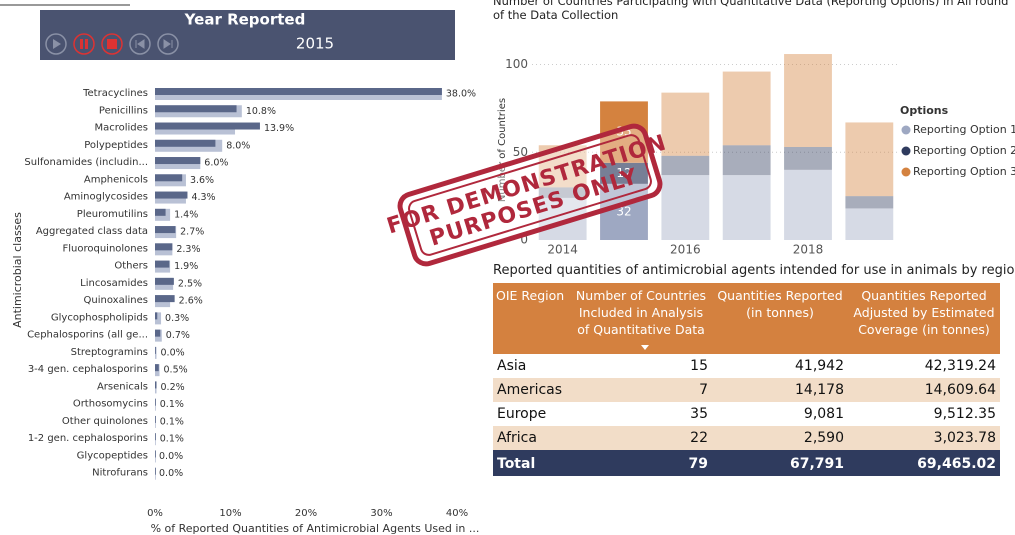 The image size is (1015, 535). Describe the element at coordinates (186, 266) in the screenshot. I see `data-label: 1.9%` at that location.